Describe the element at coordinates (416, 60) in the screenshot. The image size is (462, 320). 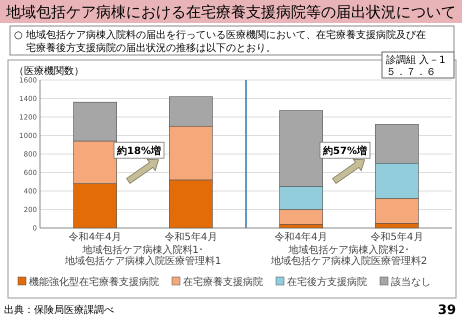
I see `text: 診調組 入－1` at that location.